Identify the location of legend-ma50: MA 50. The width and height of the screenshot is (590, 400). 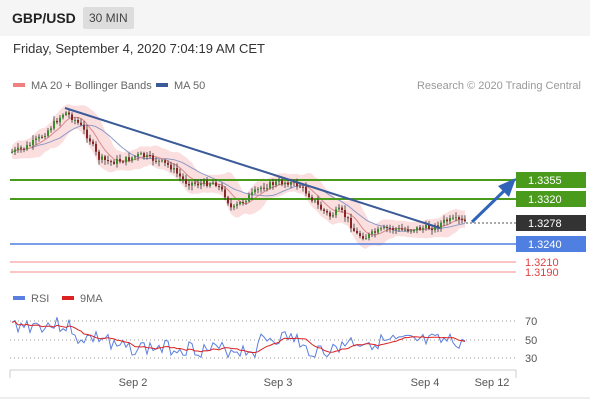
(180, 86).